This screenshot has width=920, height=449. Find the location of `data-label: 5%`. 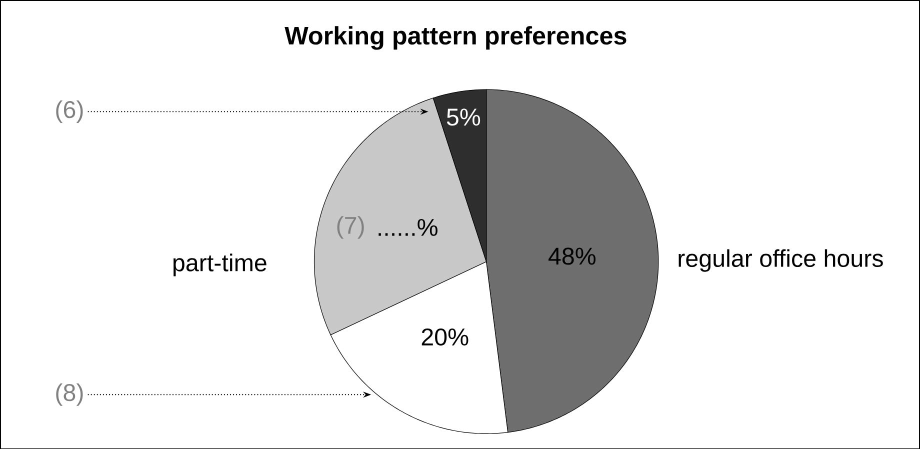

data-label: 5% is located at coordinates (463, 117).